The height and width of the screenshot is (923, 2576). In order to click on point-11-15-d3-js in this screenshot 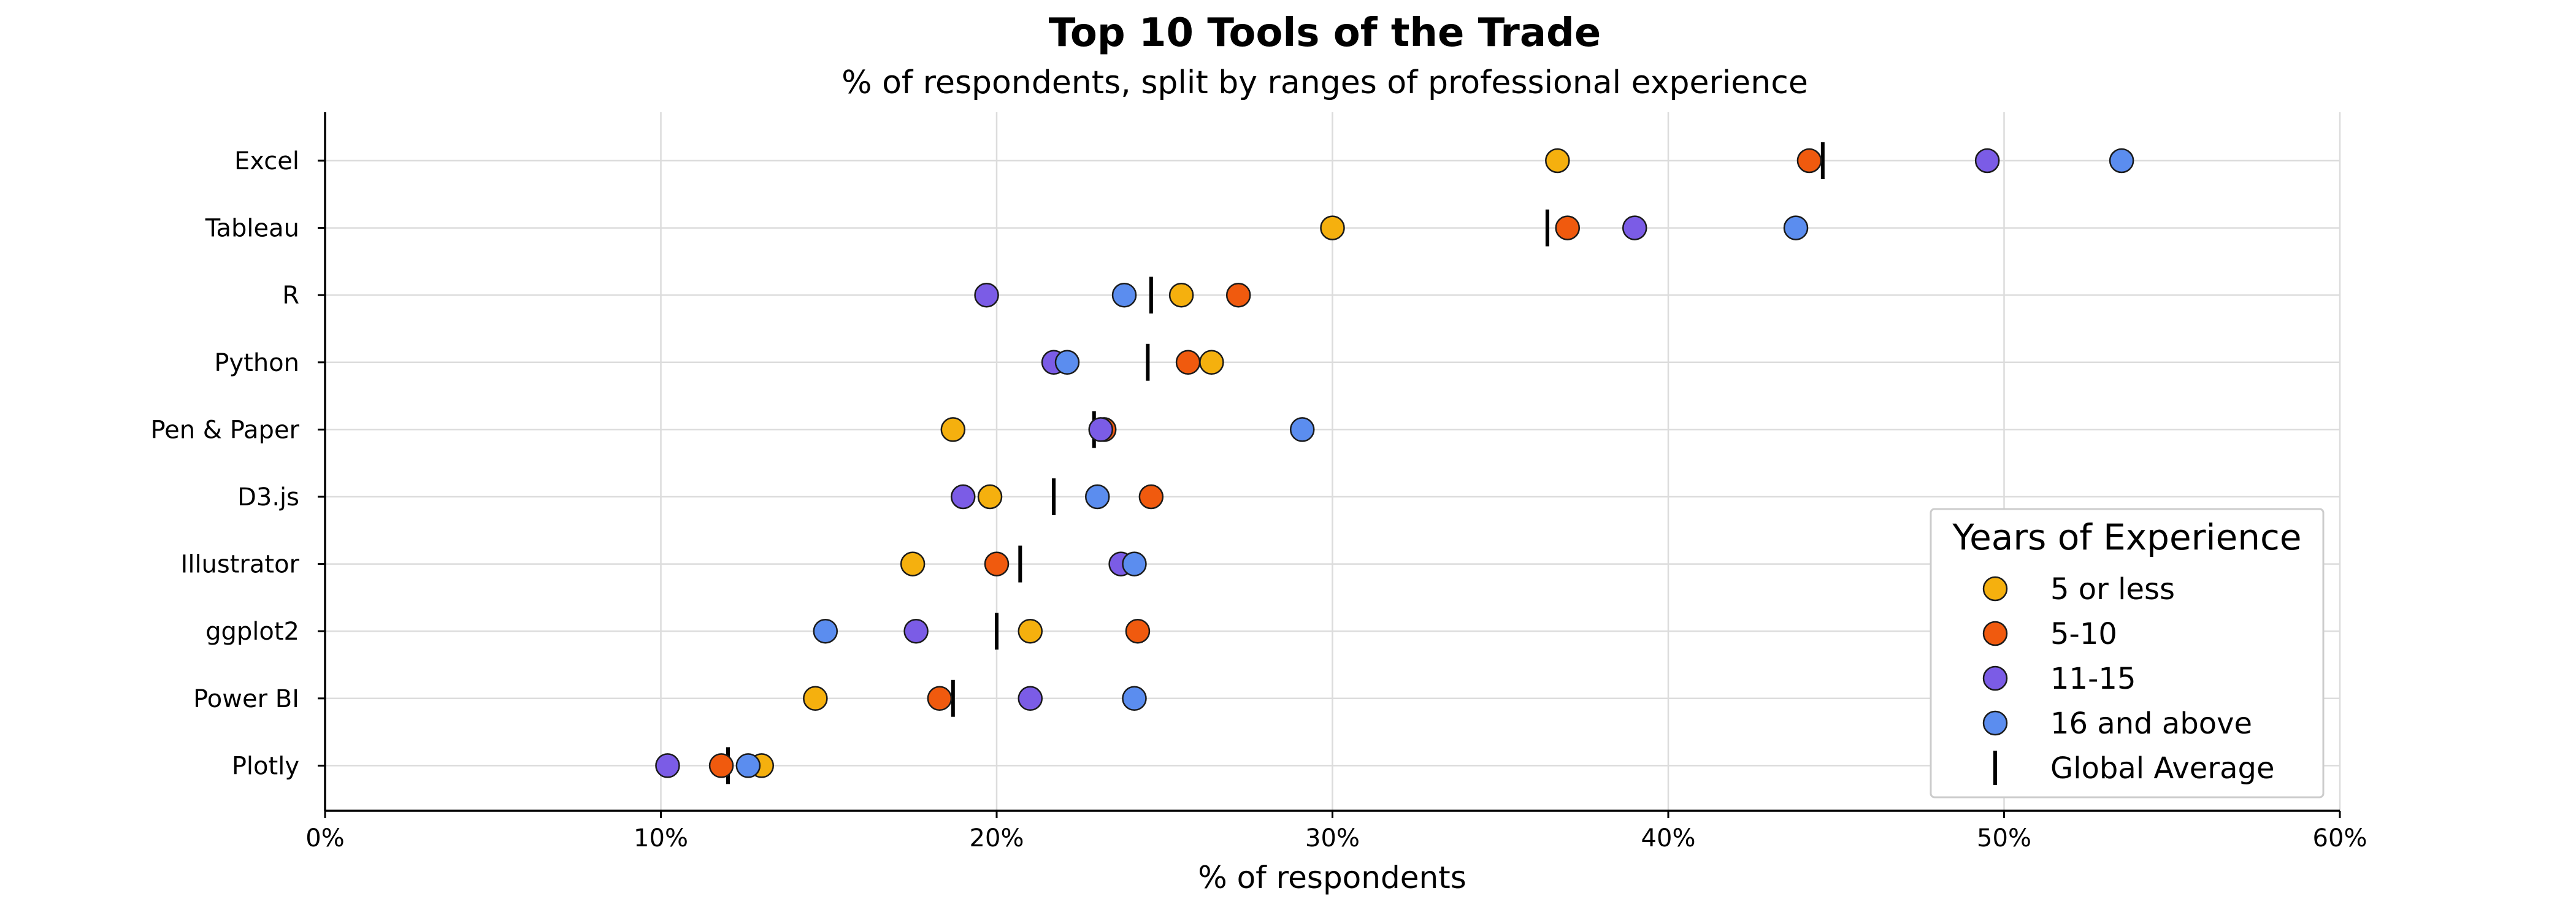, I will do `click(963, 497)`.